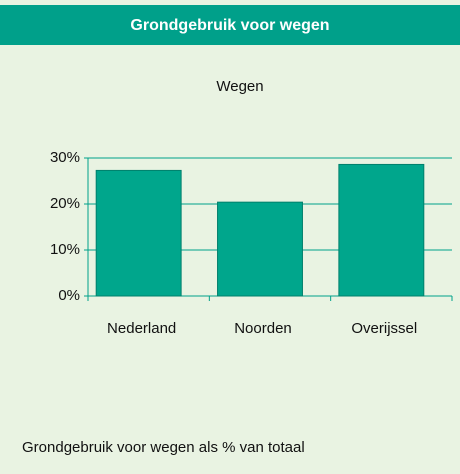  I want to click on y-tick-label: 0%, so click(69, 295).